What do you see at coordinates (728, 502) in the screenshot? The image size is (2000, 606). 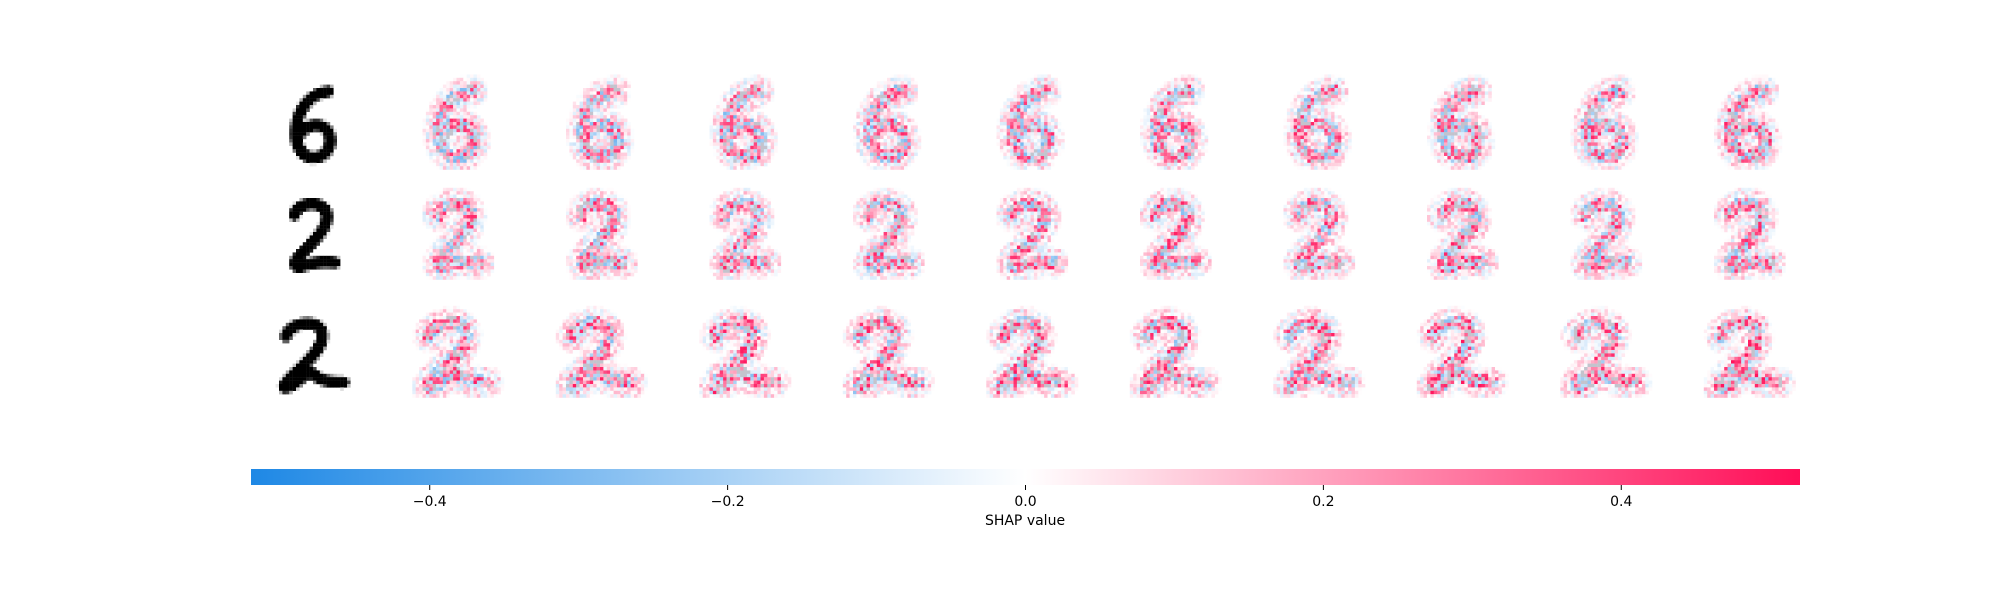 I see `colorbar-tick-label: −0.2` at bounding box center [728, 502].